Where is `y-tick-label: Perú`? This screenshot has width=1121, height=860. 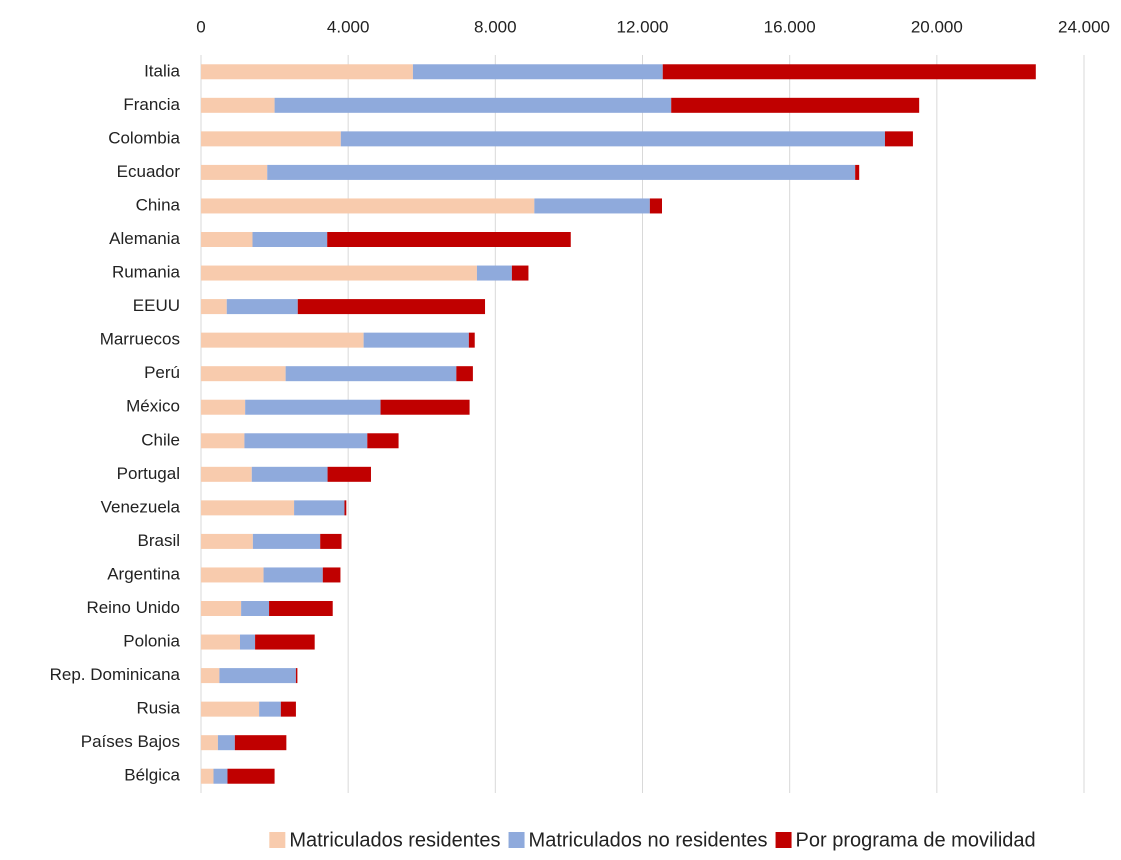
y-tick-label: Perú is located at coordinates (162, 372).